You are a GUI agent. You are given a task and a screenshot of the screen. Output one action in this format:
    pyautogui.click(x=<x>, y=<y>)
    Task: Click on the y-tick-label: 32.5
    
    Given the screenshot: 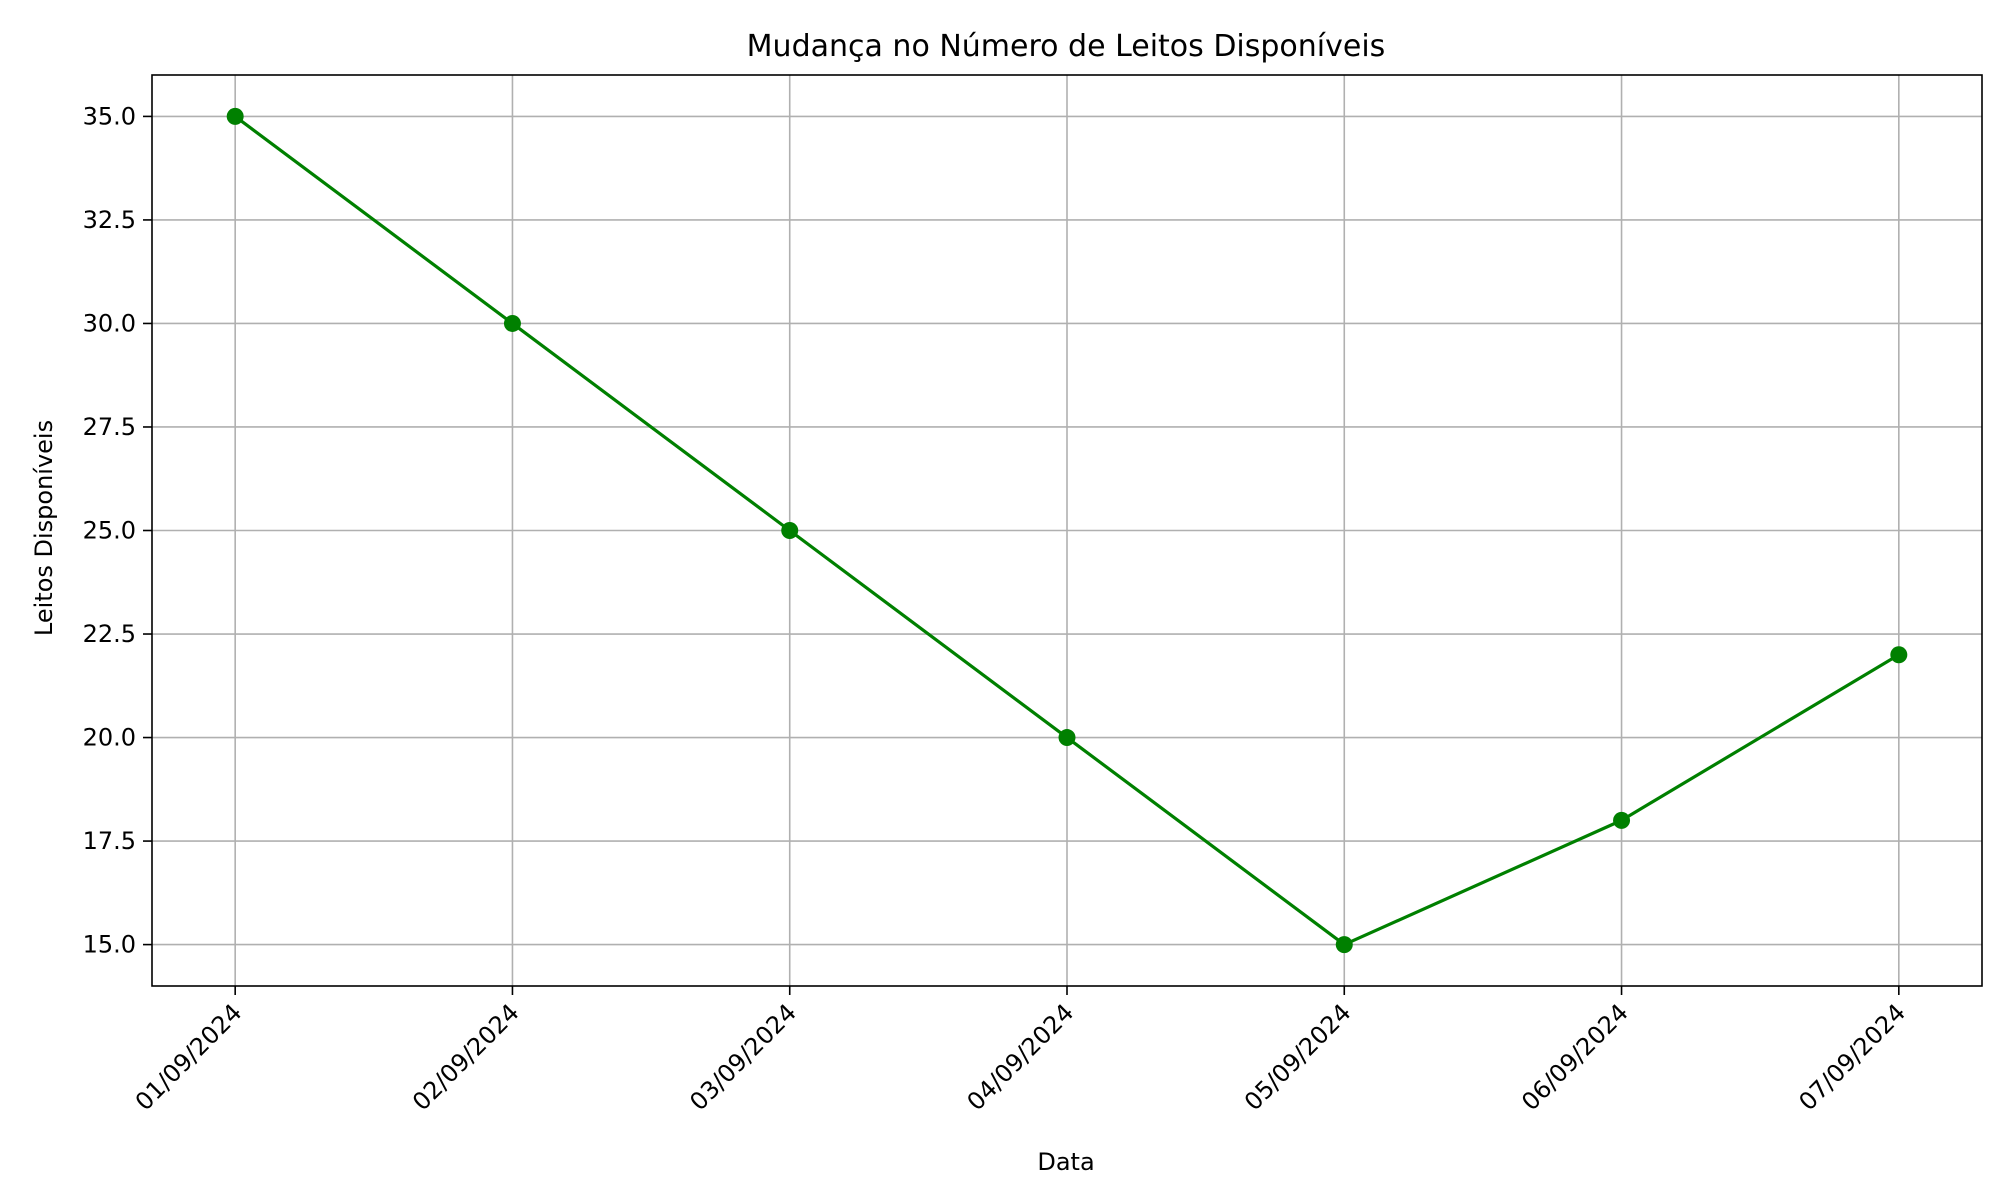 What is the action you would take?
    pyautogui.click(x=109, y=220)
    